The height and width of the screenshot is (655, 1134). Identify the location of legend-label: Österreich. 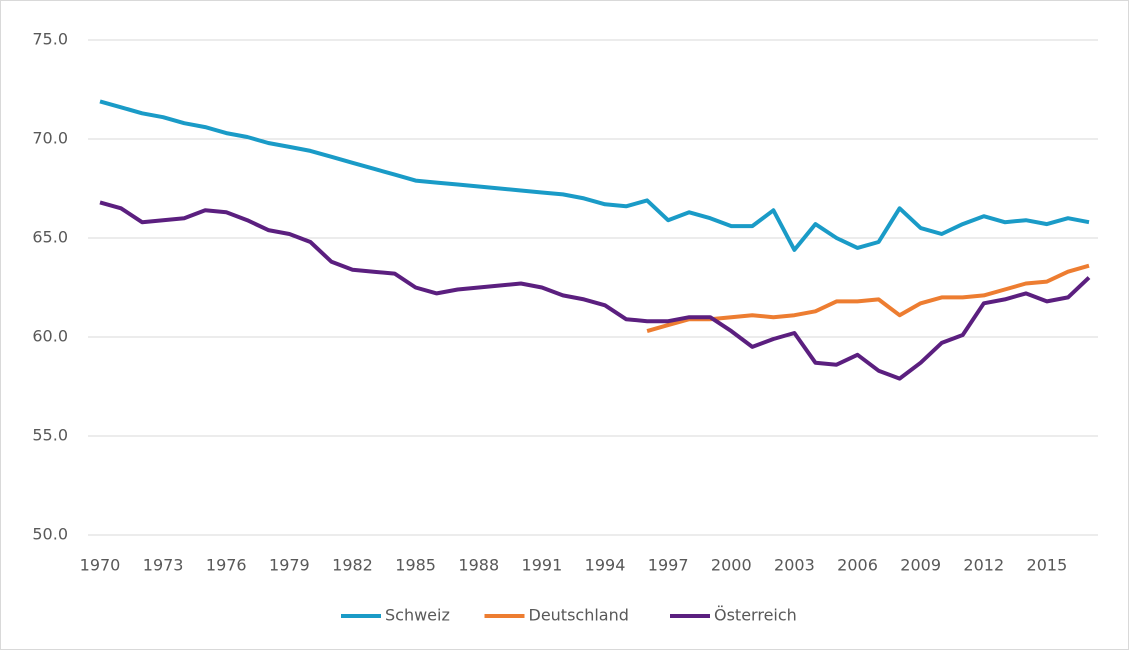
(755, 615).